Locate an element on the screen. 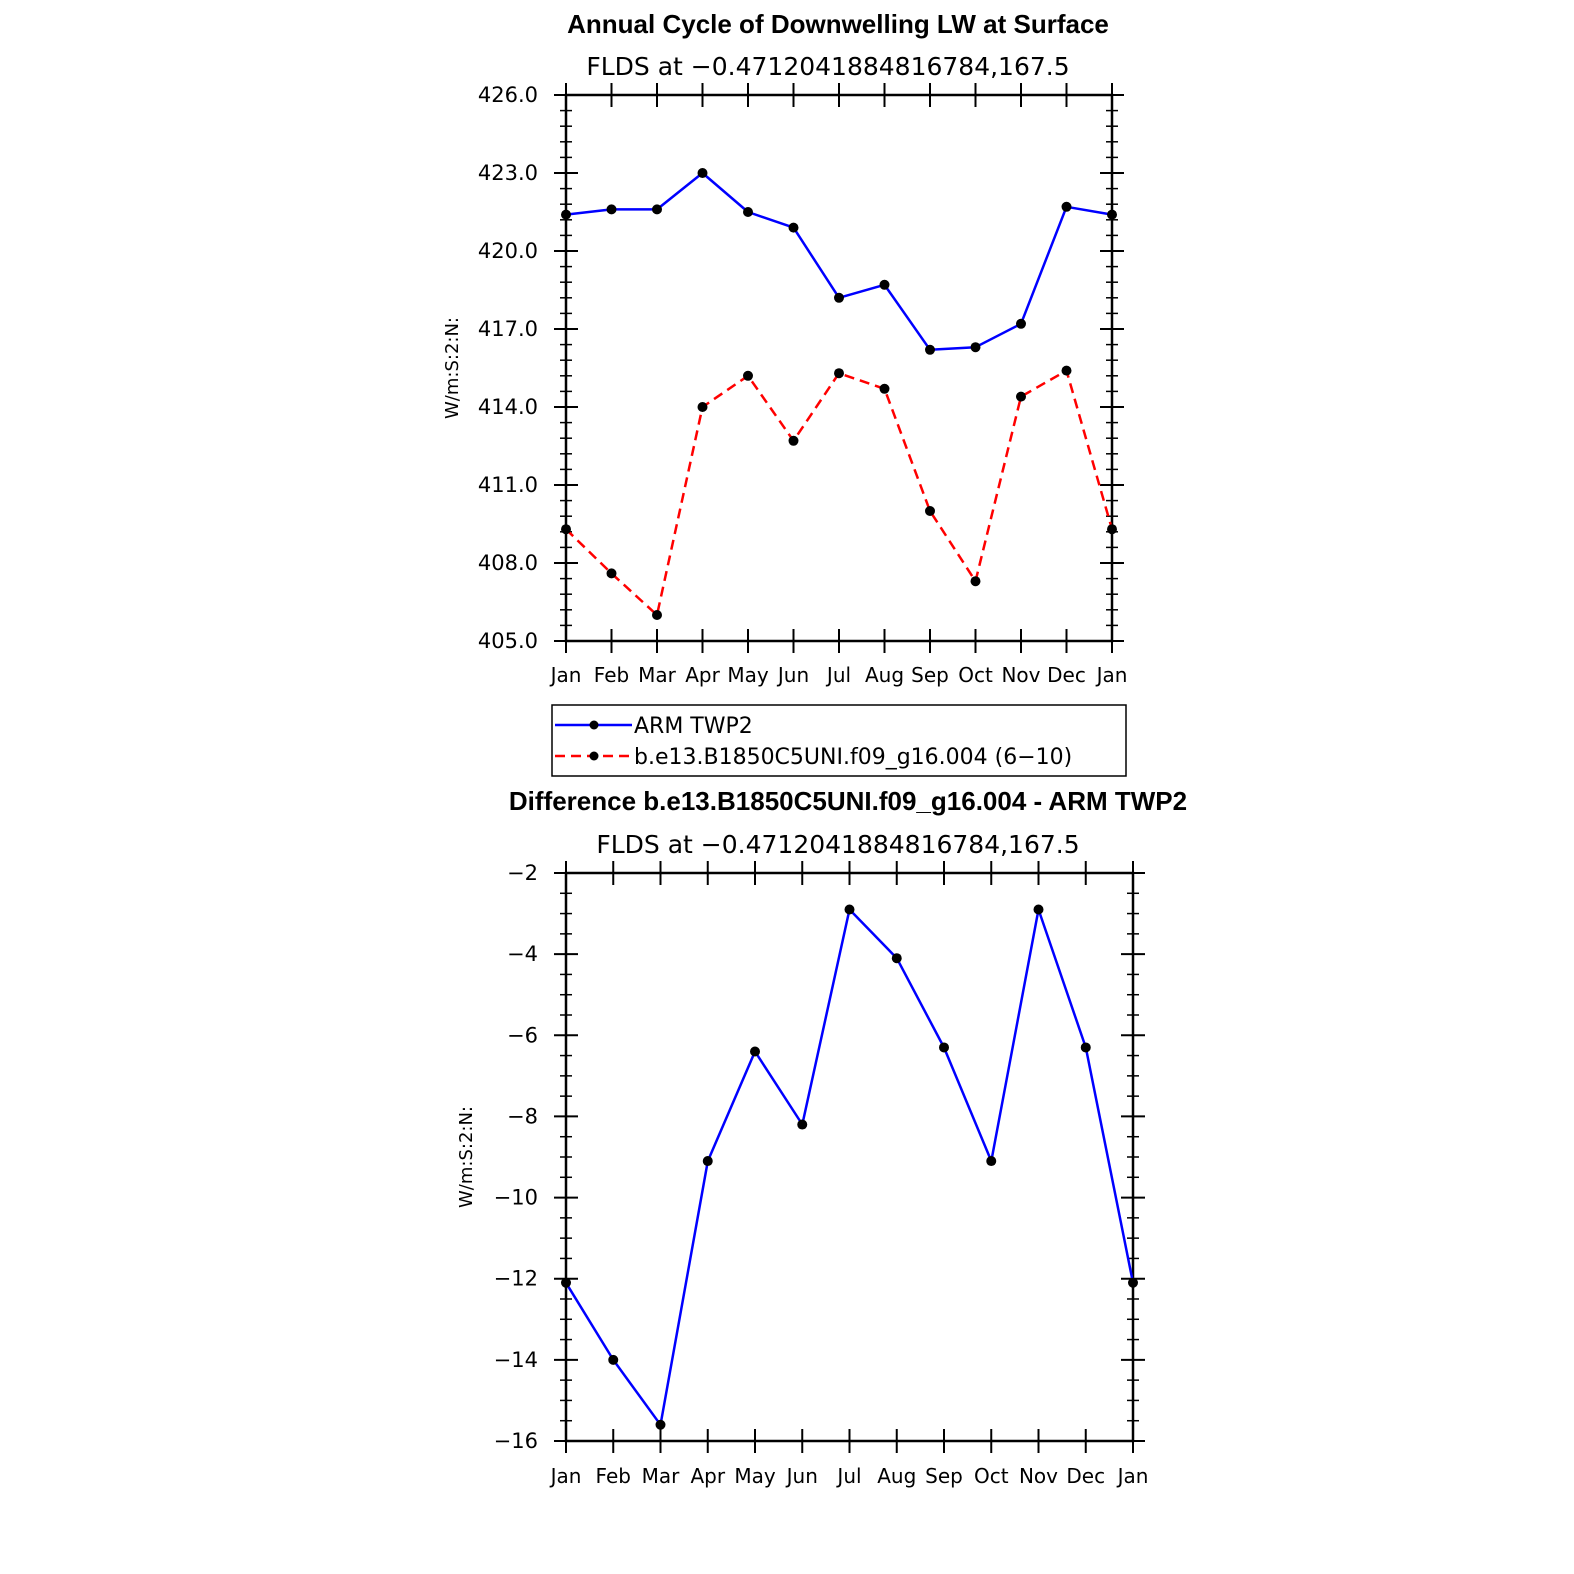 This screenshot has height=1574, width=1574. bottom-chart-series is located at coordinates (849, 1167).